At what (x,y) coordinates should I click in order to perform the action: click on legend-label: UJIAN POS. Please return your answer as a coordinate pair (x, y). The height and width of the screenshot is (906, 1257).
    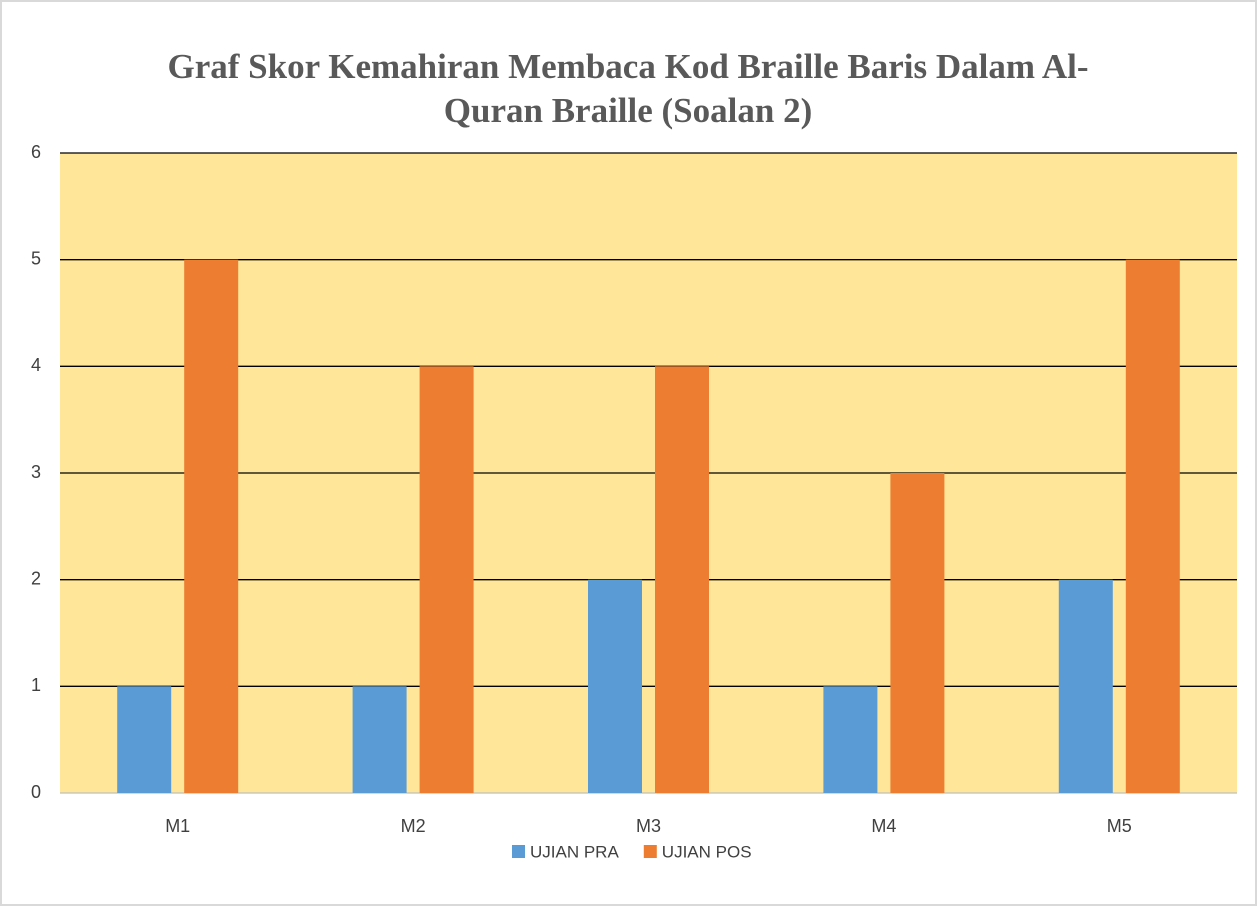
    Looking at the image, I should click on (707, 851).